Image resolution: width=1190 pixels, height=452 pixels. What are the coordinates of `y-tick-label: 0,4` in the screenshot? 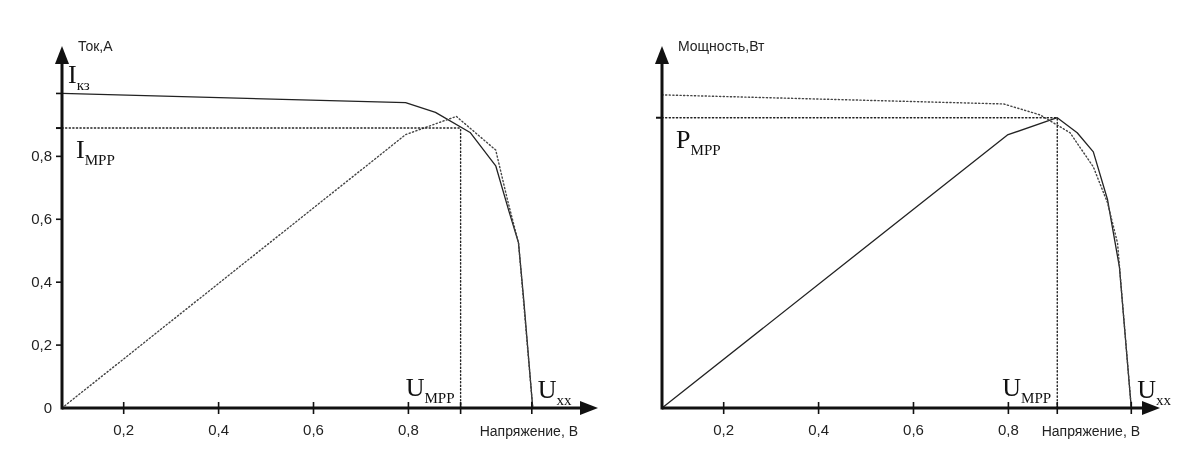 It's located at (41, 282).